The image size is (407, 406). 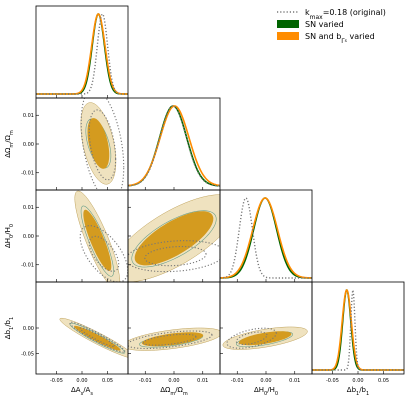 What do you see at coordinates (340, 38) in the screenshot?
I see `legend-label: SN and bΓs varied` at bounding box center [340, 38].